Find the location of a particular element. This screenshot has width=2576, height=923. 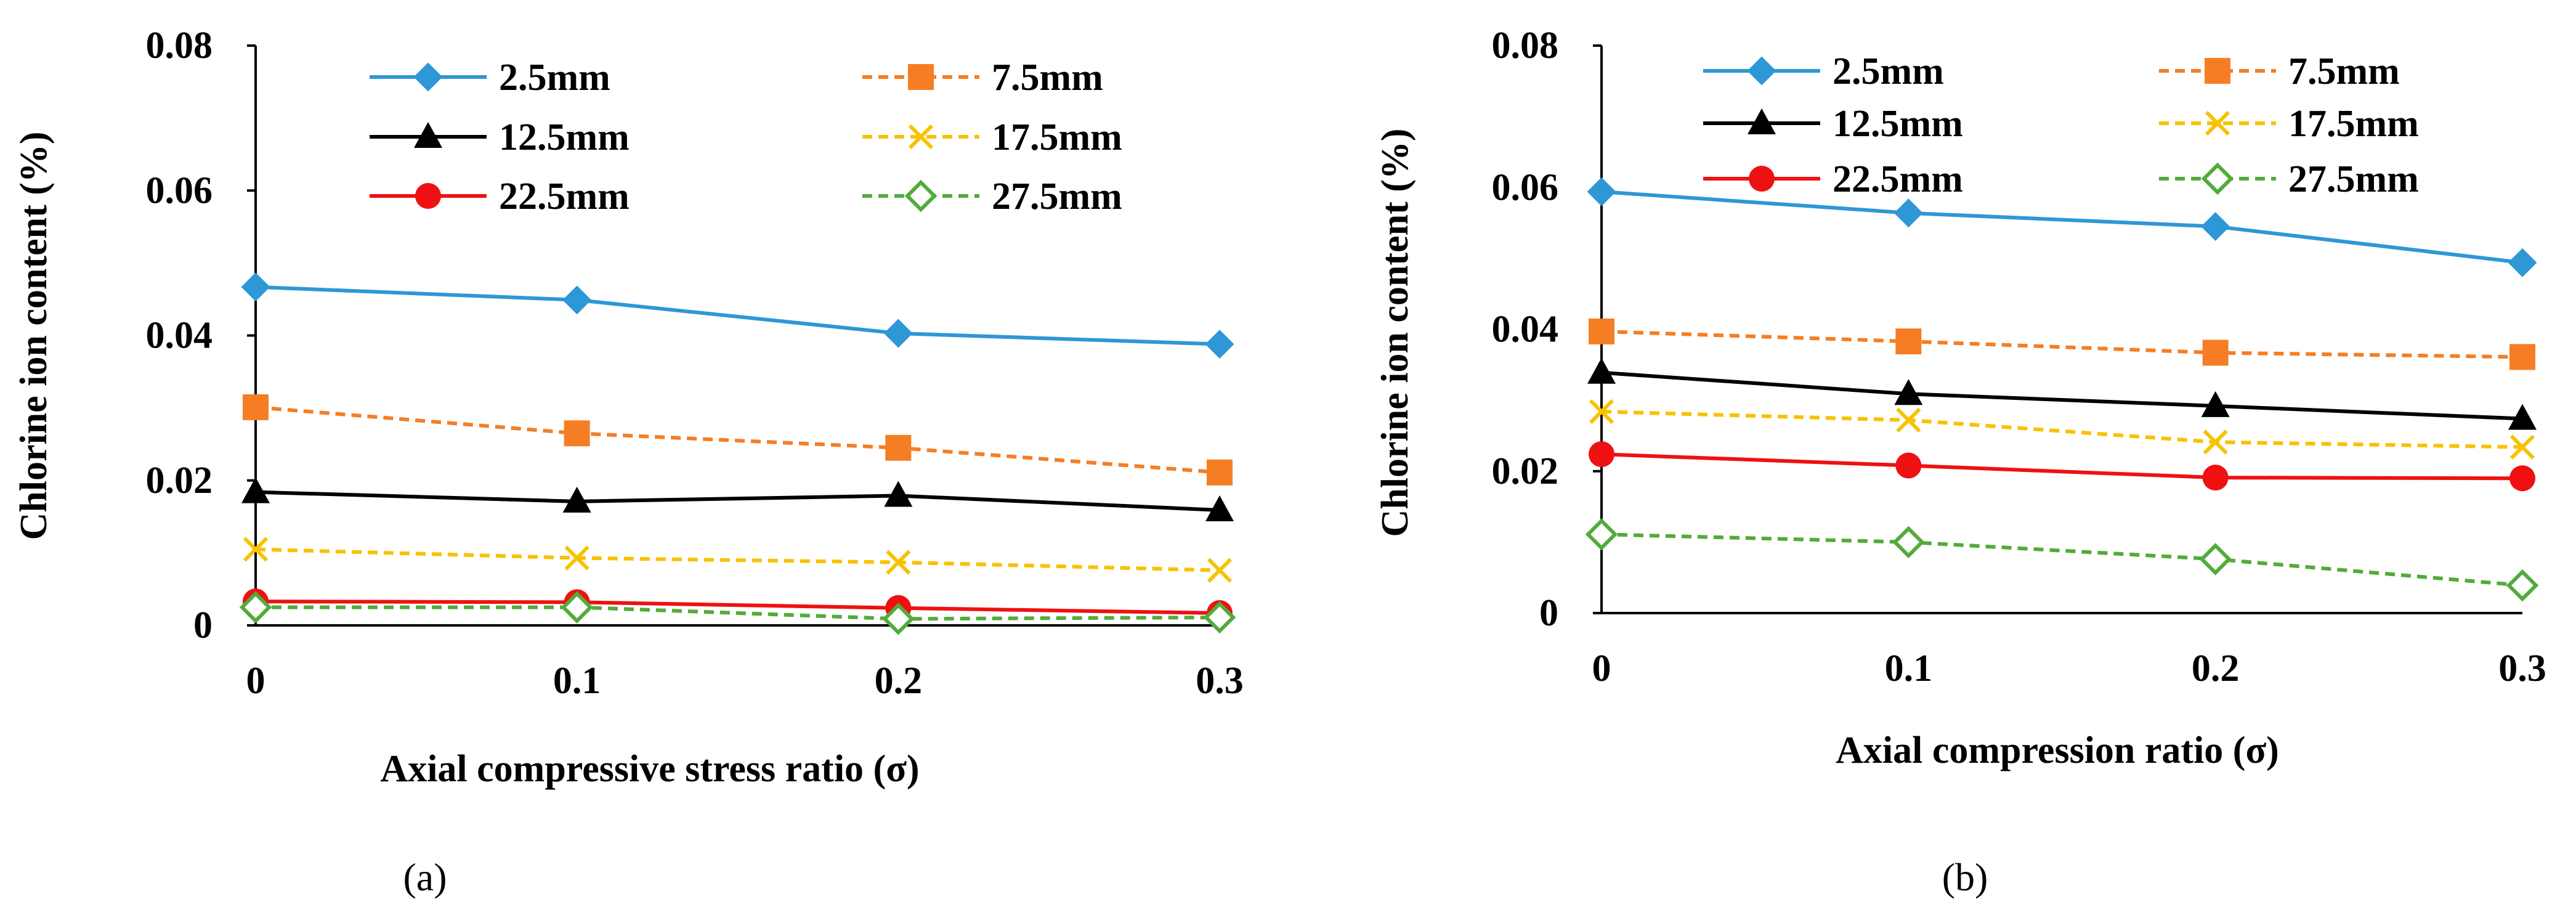

series-22.5mm is located at coordinates (2062, 466).